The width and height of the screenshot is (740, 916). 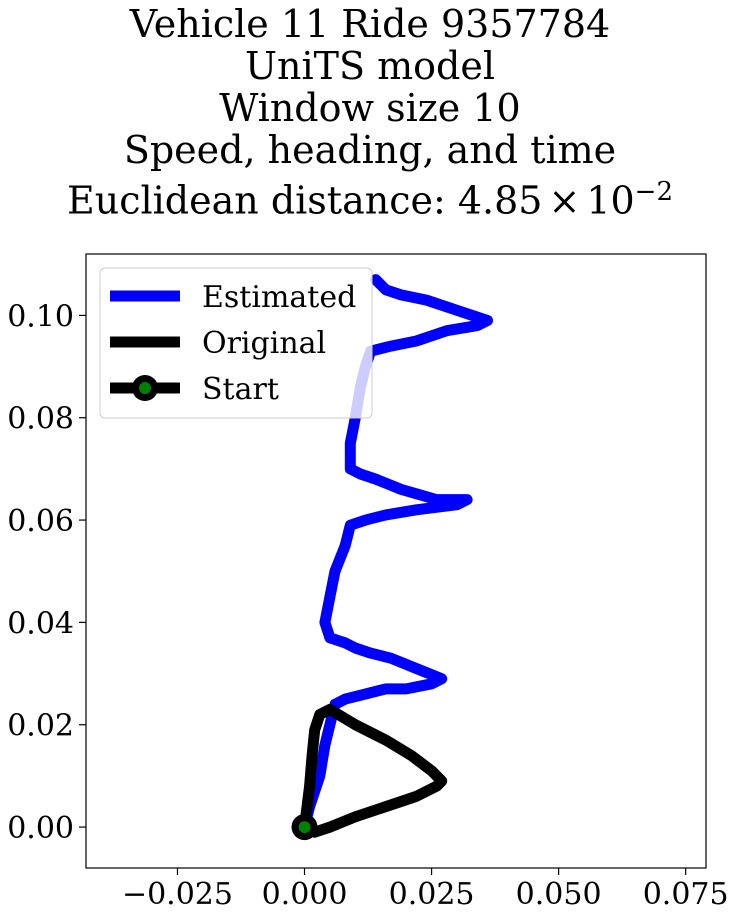 I want to click on legend: Estimated Original Start, so click(x=236, y=343).